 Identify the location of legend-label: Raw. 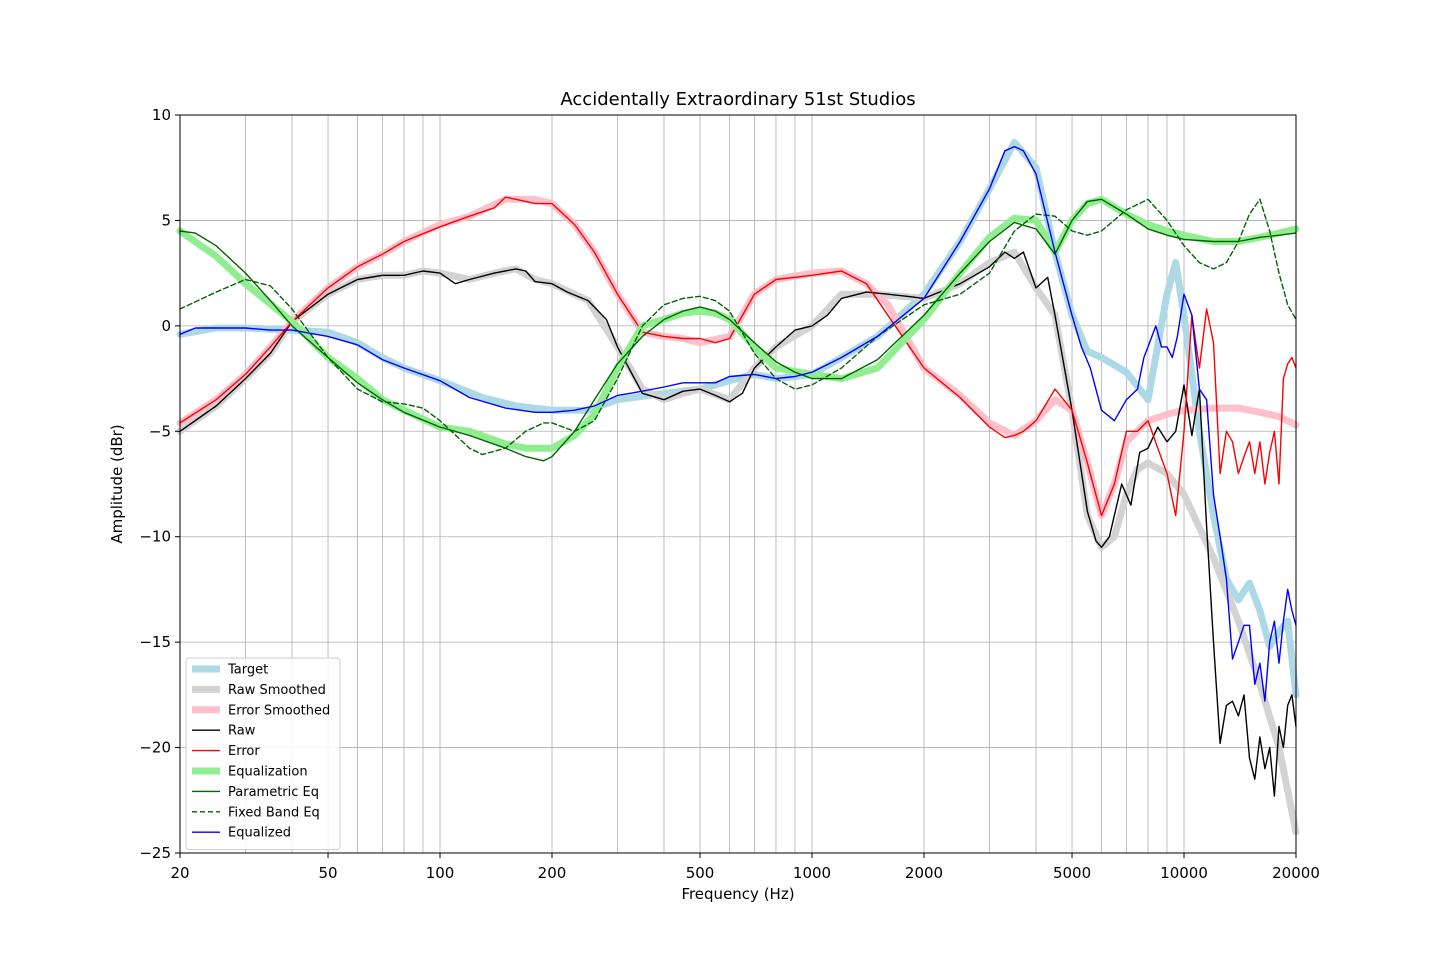
(242, 731).